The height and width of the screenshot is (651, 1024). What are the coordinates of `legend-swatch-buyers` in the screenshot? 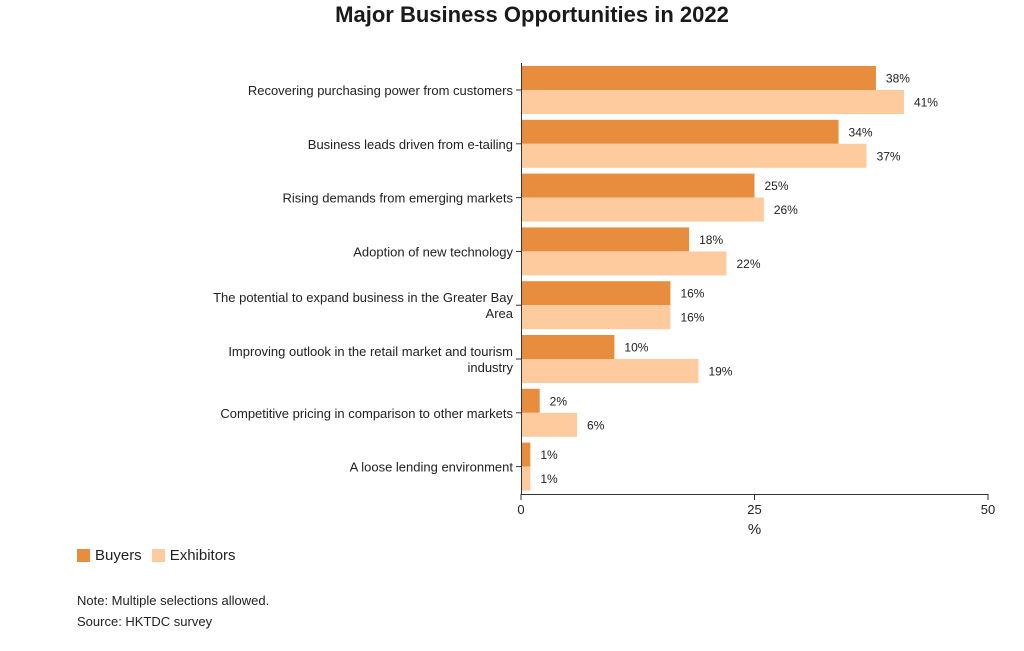 It's located at (83, 555).